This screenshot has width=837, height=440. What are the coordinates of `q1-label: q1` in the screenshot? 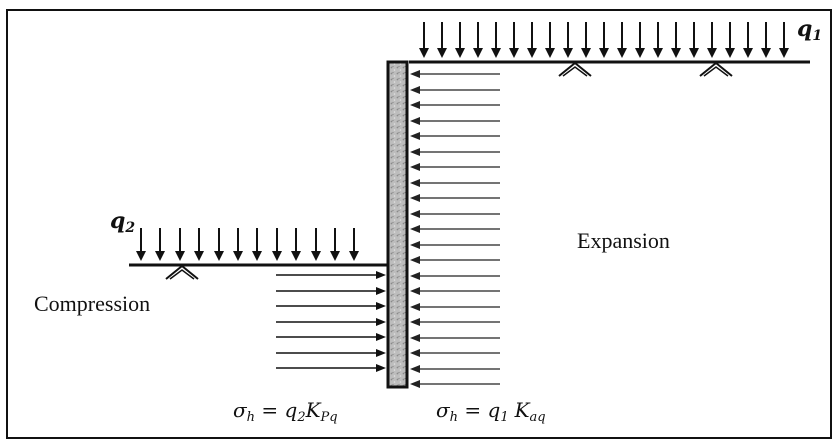 It's located at (809, 30).